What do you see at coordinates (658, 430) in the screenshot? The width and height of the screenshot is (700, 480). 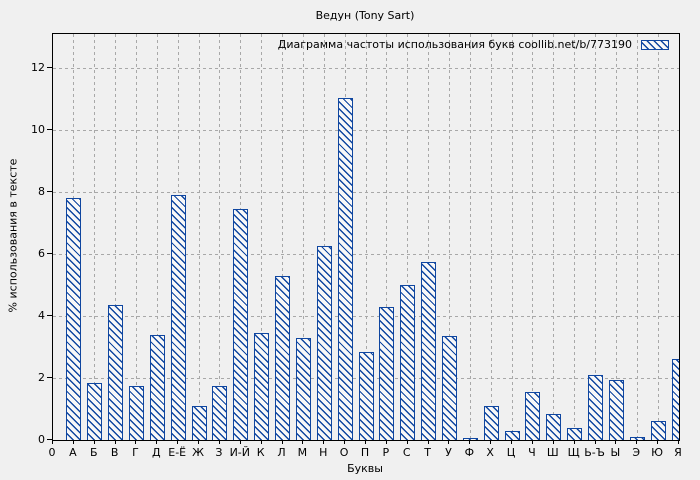 I see `bar-Ю` at bounding box center [658, 430].